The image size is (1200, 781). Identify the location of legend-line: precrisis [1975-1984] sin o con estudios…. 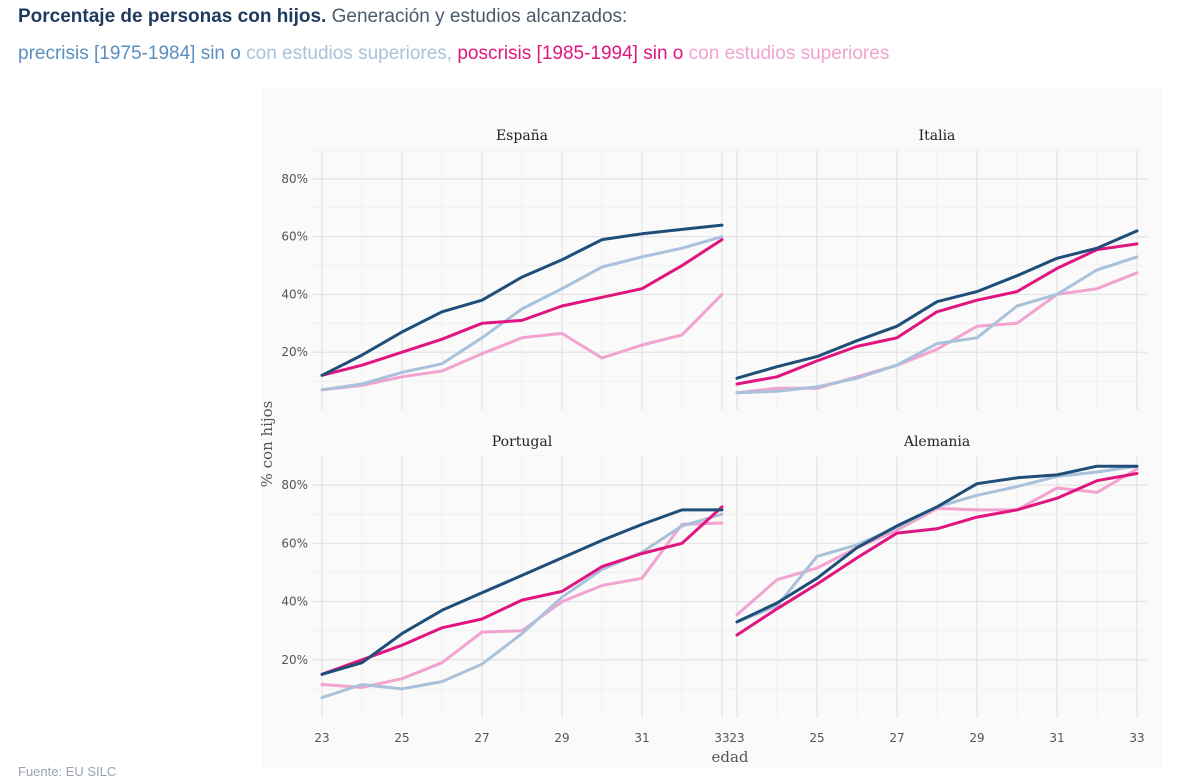
(453, 54).